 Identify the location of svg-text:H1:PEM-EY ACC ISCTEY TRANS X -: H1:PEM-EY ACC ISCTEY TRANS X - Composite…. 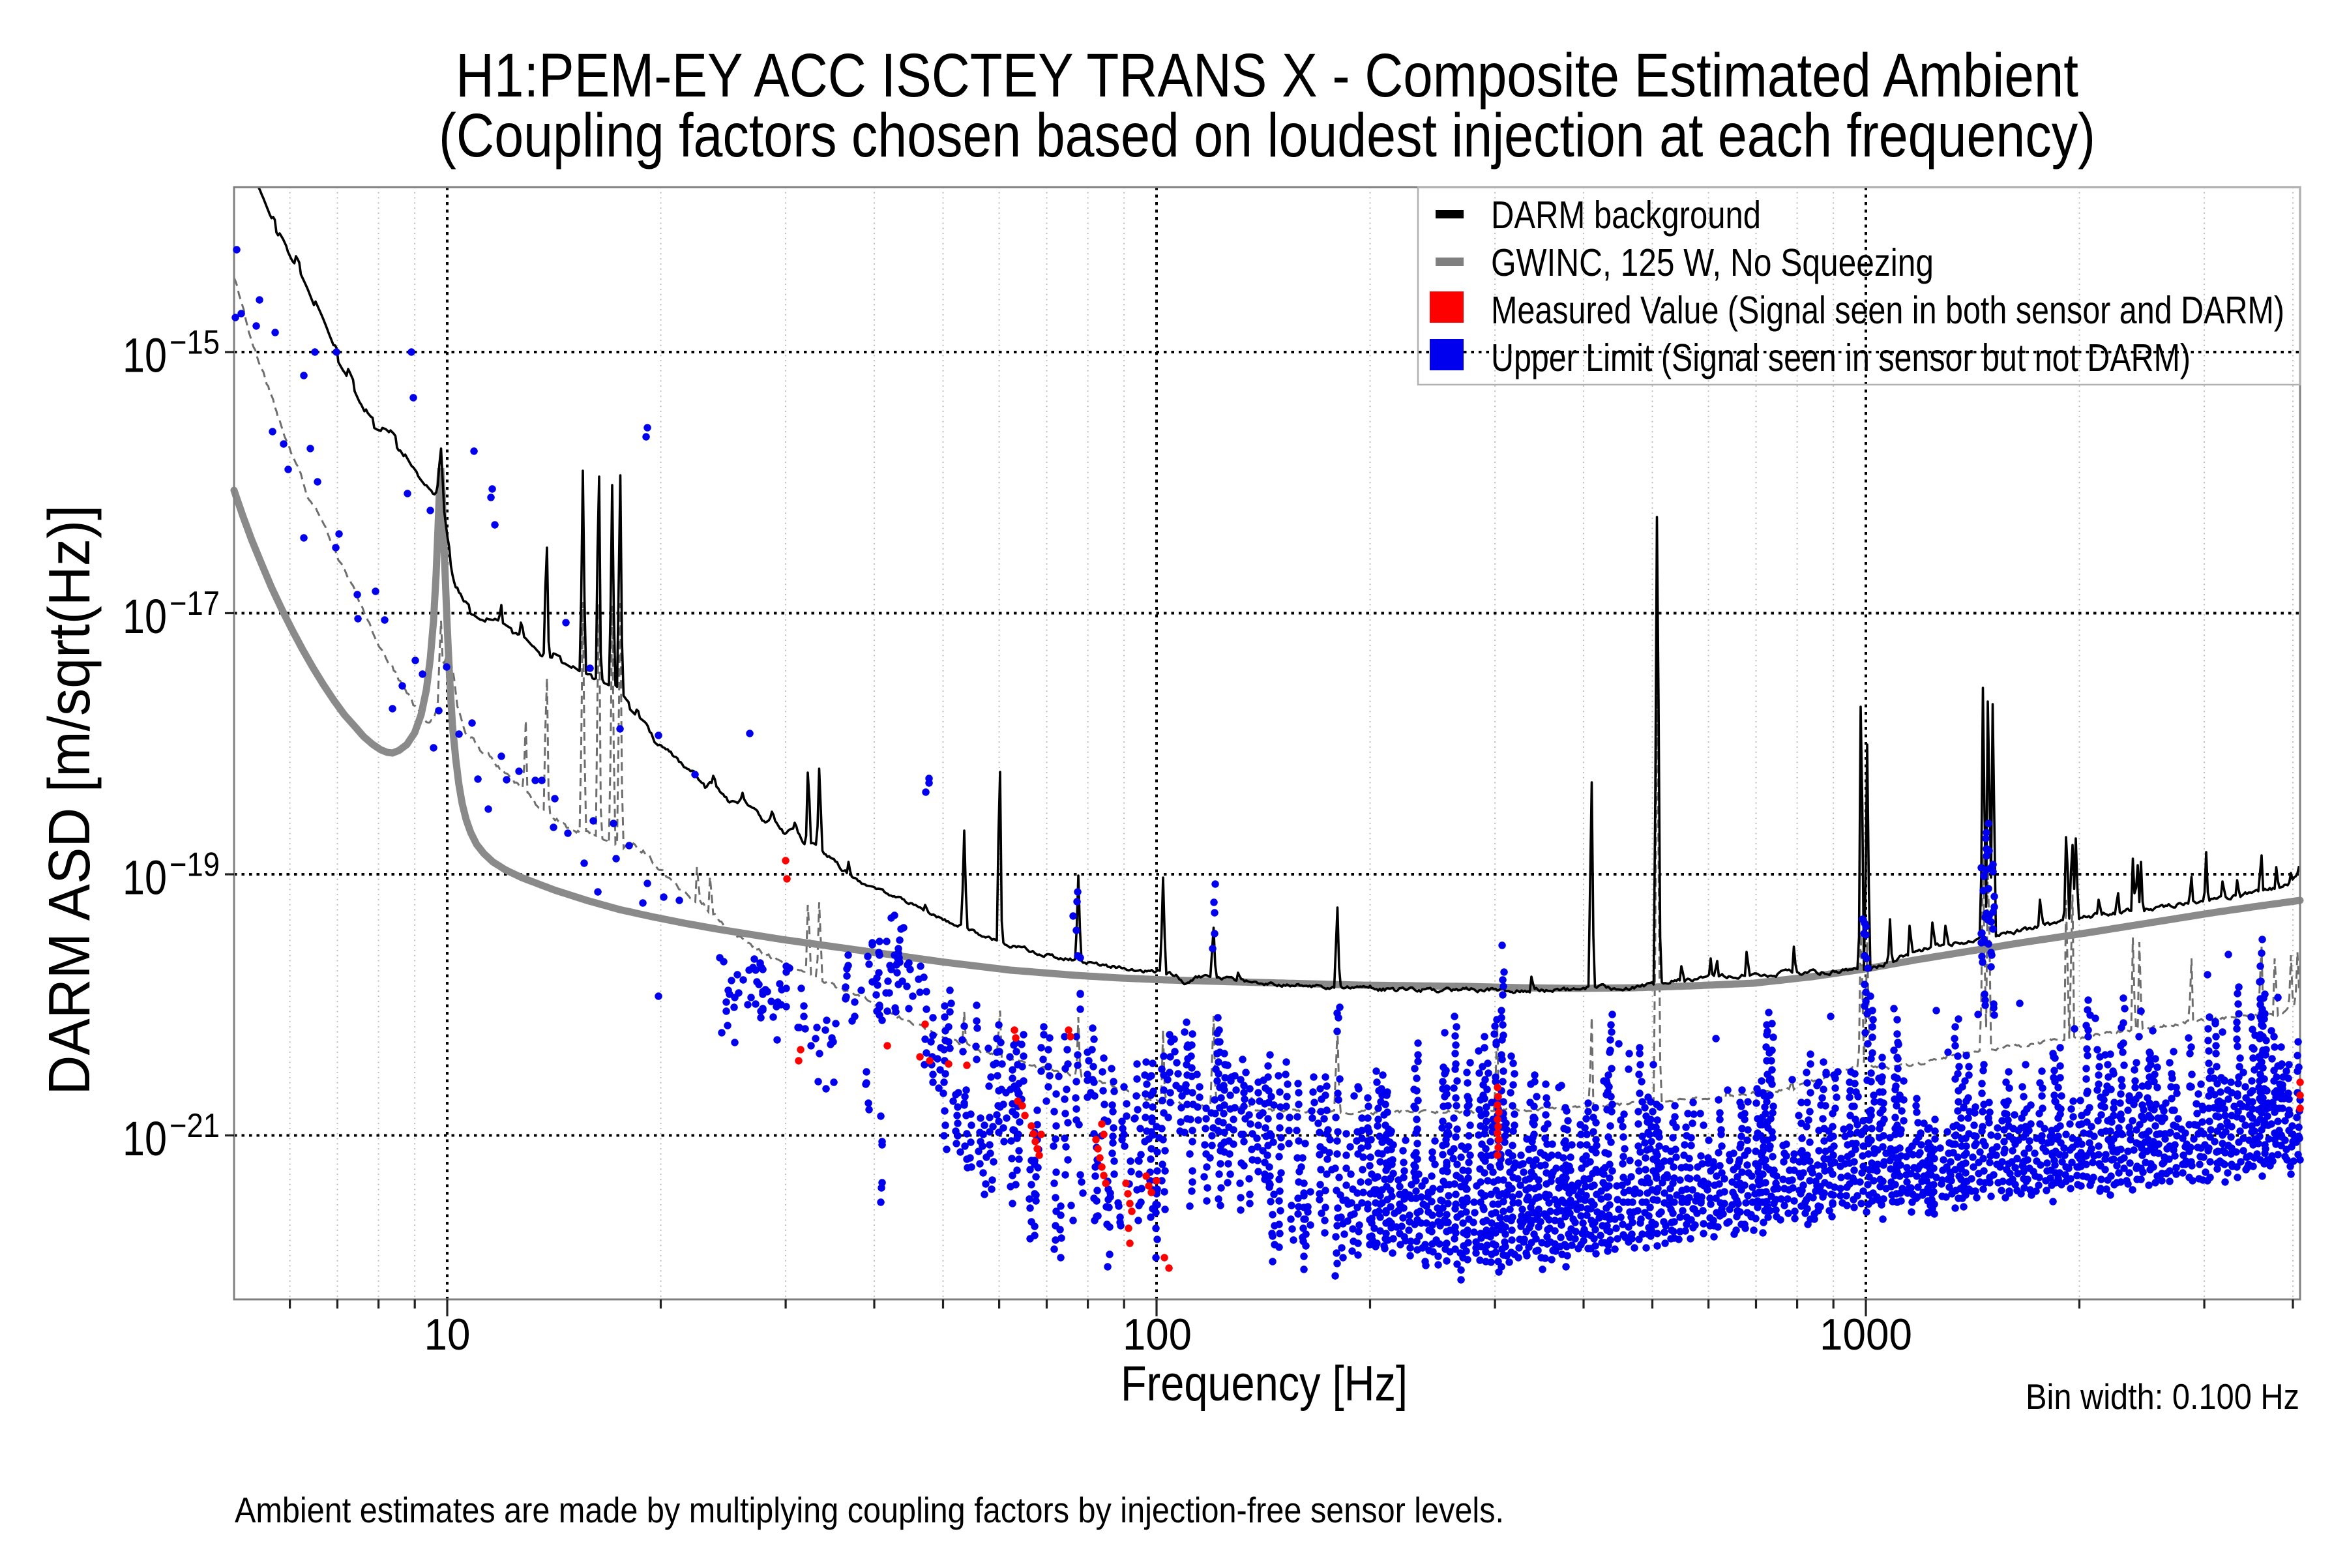
(1267, 76).